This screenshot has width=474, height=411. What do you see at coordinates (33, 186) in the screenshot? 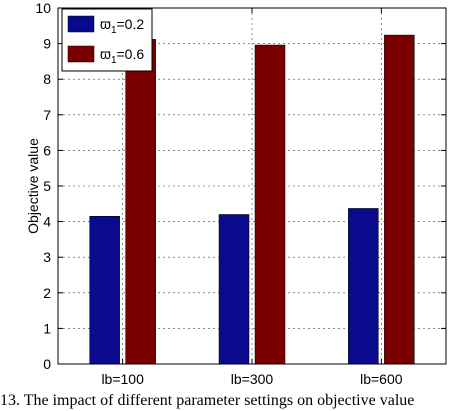
I see `y-axis-label: Objective value` at bounding box center [33, 186].